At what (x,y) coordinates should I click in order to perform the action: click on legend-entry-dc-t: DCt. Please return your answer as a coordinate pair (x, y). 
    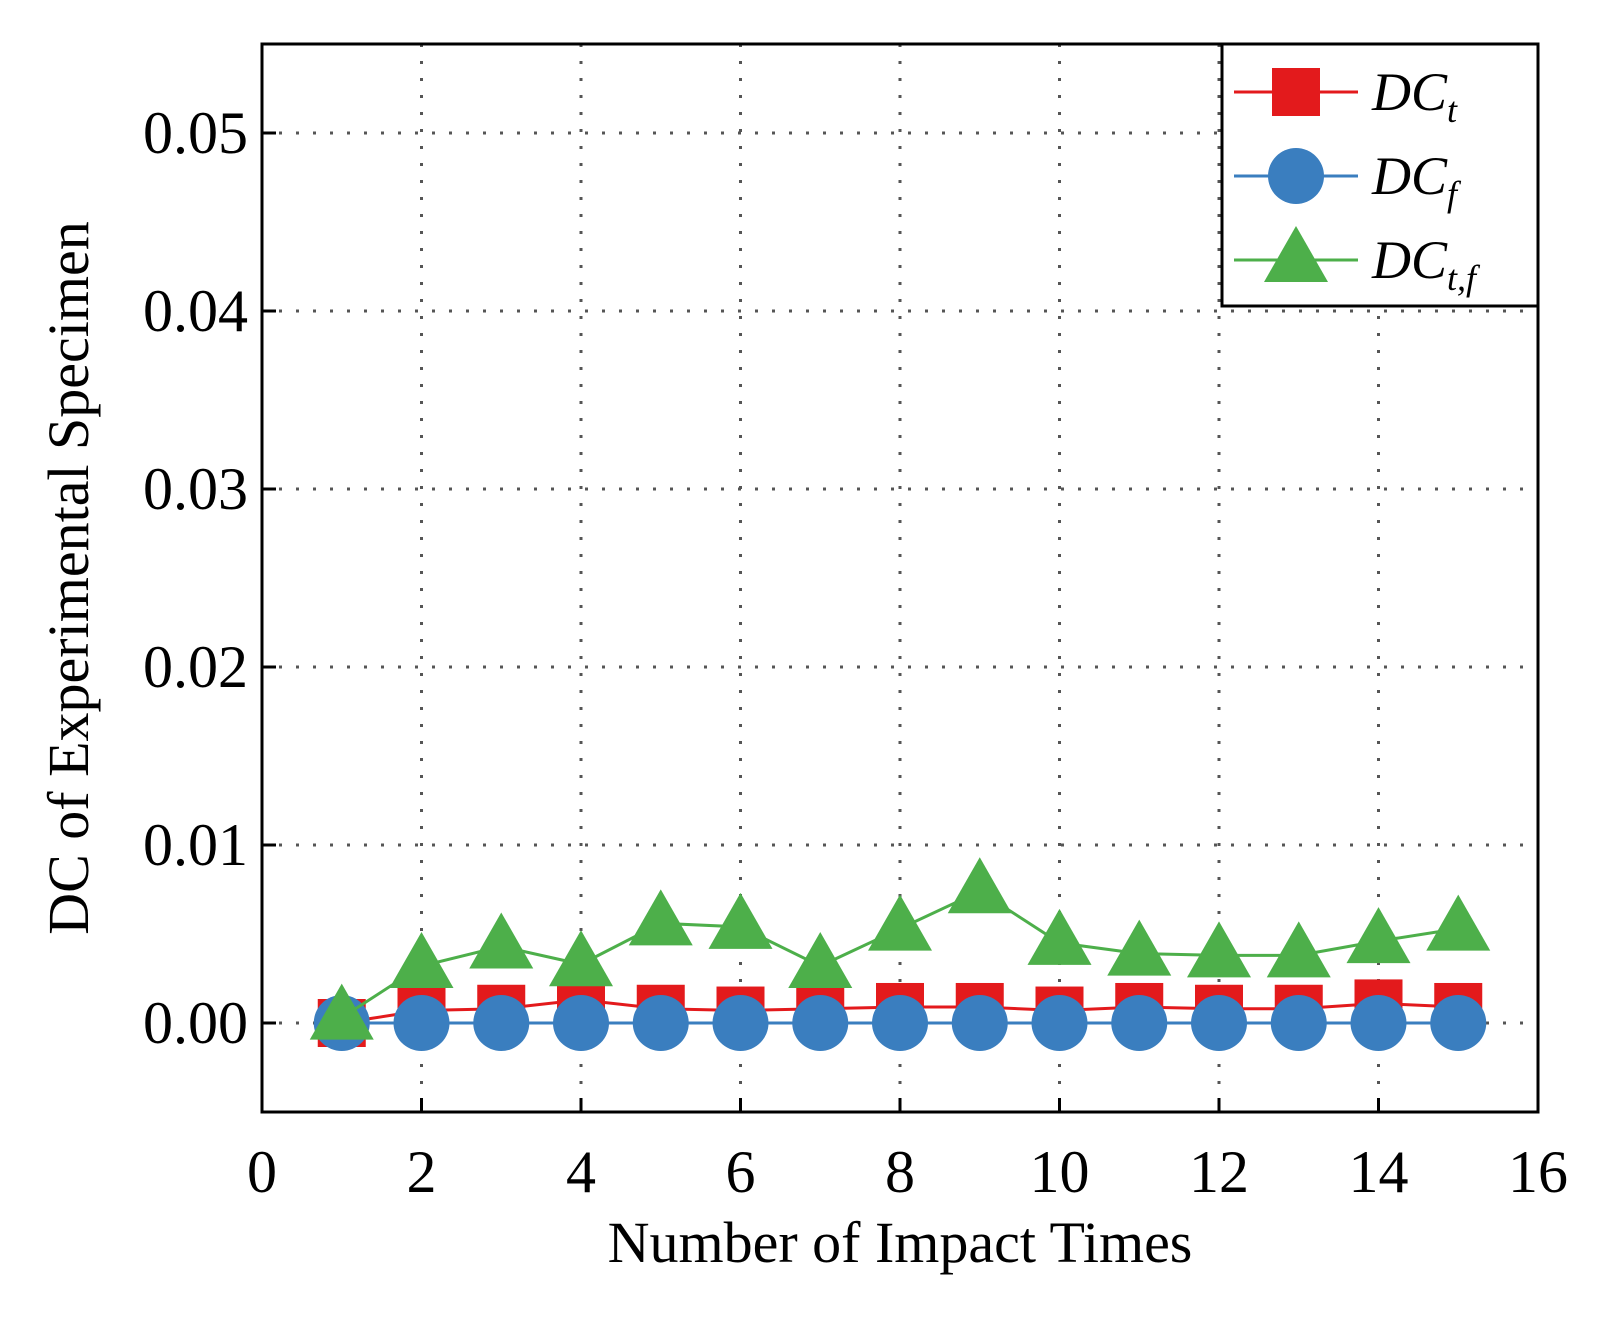
    Looking at the image, I should click on (1346, 96).